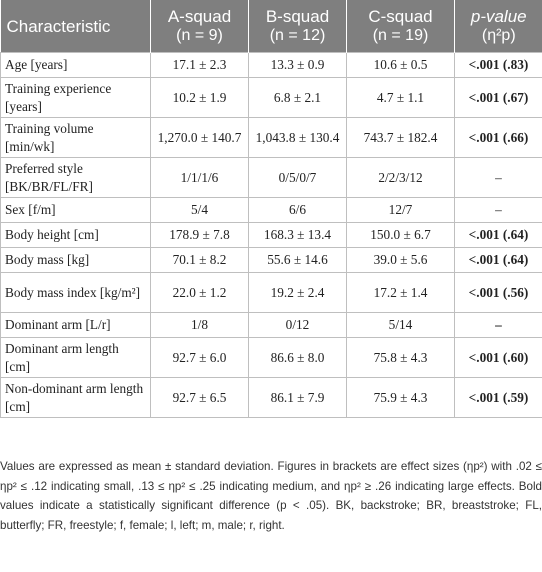 The width and height of the screenshot is (542, 572). Describe the element at coordinates (498, 16) in the screenshot. I see `header-p-value-label: p-value` at that location.